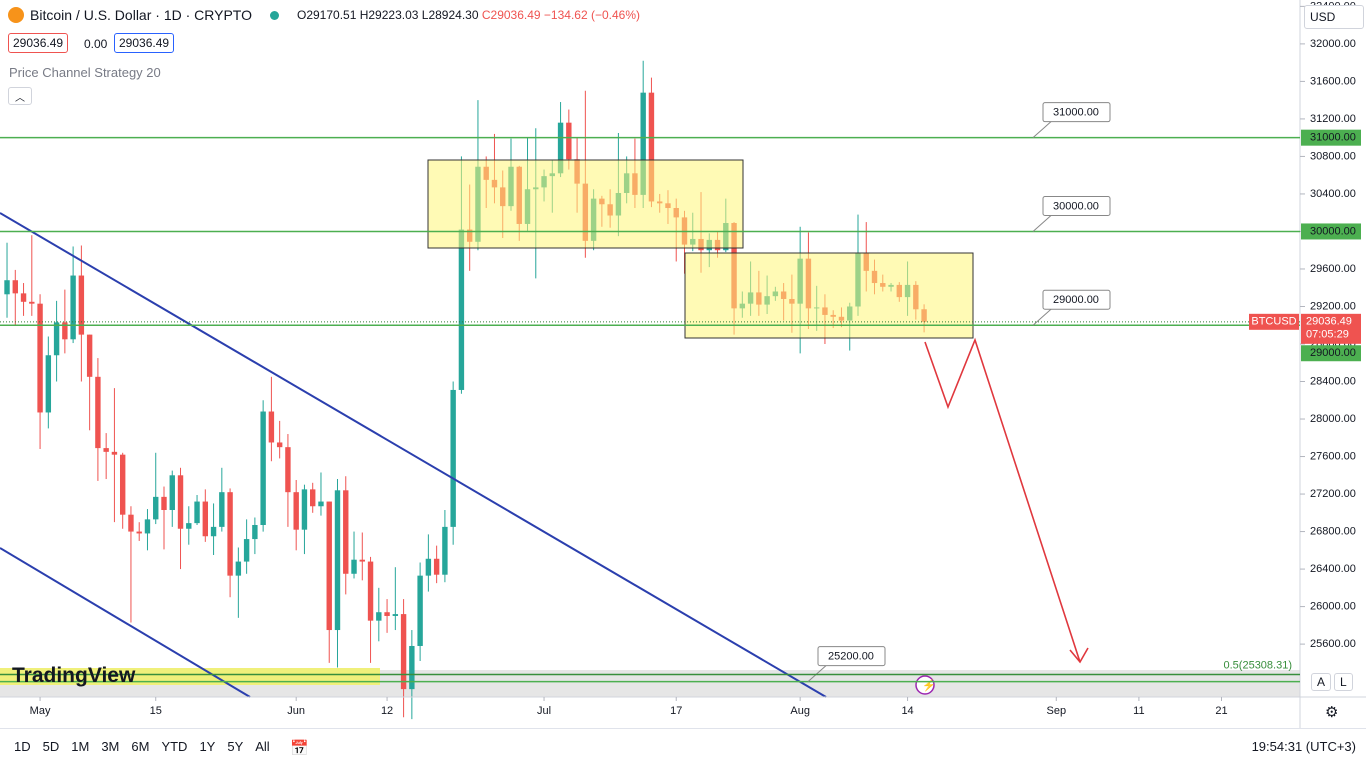 This screenshot has width=1366, height=769. What do you see at coordinates (85, 72) in the screenshot?
I see `indicator: Price Channel Strategy 20` at bounding box center [85, 72].